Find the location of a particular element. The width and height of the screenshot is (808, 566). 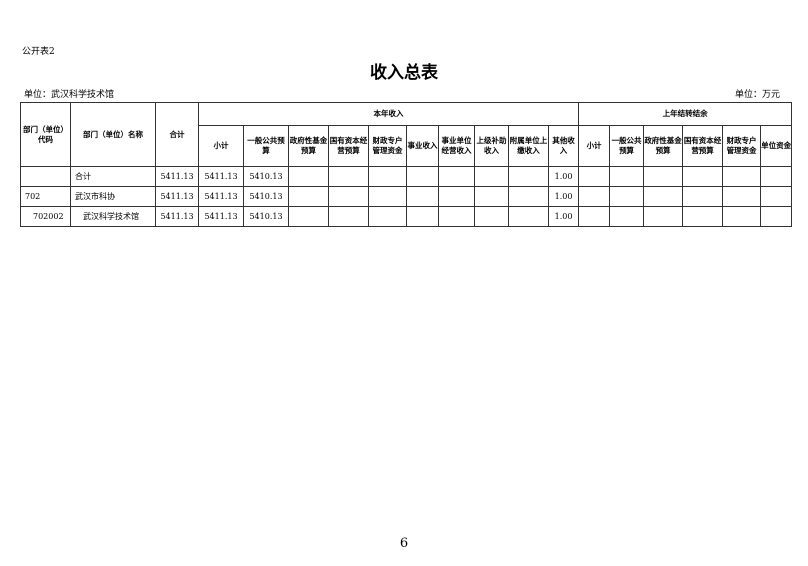

header-carryover-col: 国有资本经营预算 is located at coordinates (703, 146).